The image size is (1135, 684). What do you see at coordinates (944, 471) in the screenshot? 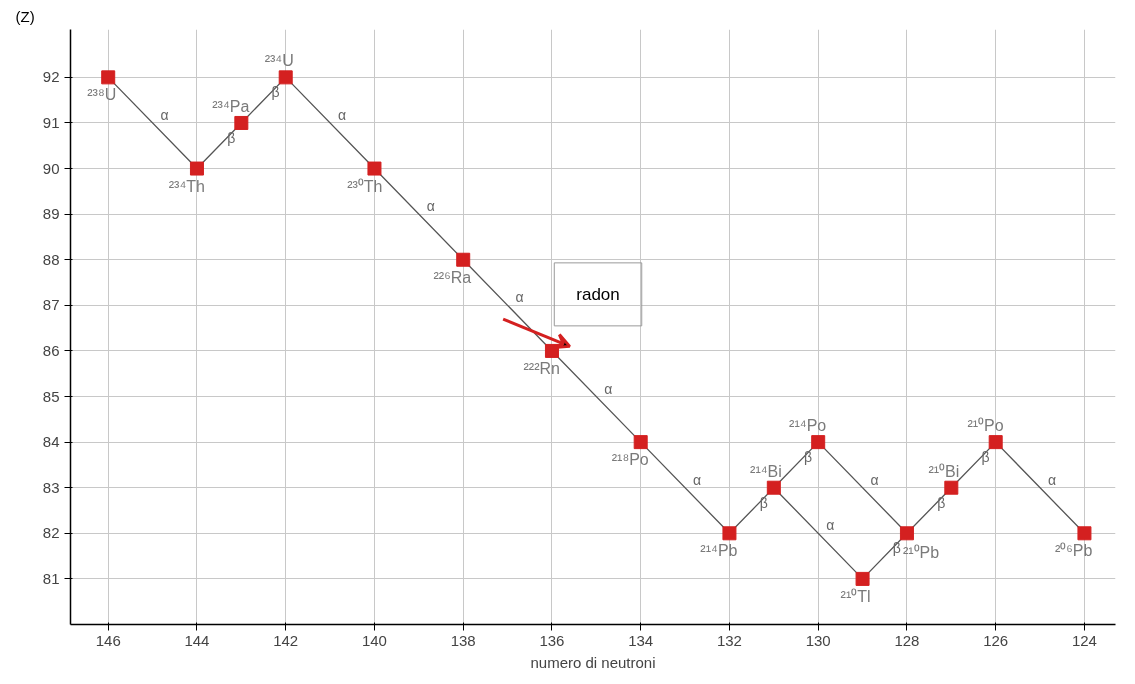
I see `annotation: ²¹⁰Bi` at bounding box center [944, 471].